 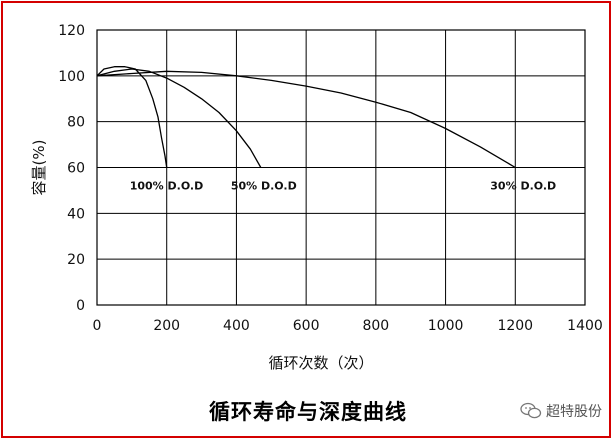 I want to click on y-tick-label: 40, so click(x=76, y=214).